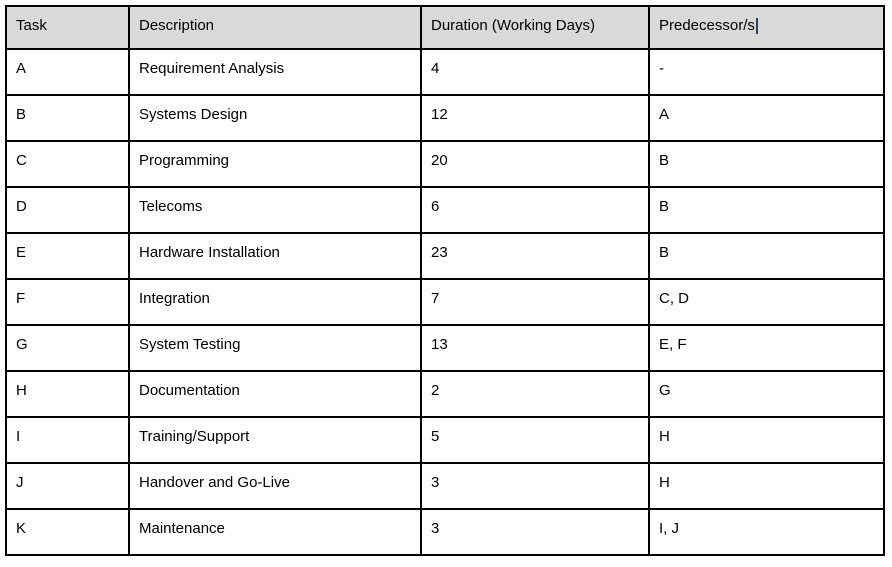 The image size is (892, 567). I want to click on table-row: I Training/Support 5 H, so click(445, 440).